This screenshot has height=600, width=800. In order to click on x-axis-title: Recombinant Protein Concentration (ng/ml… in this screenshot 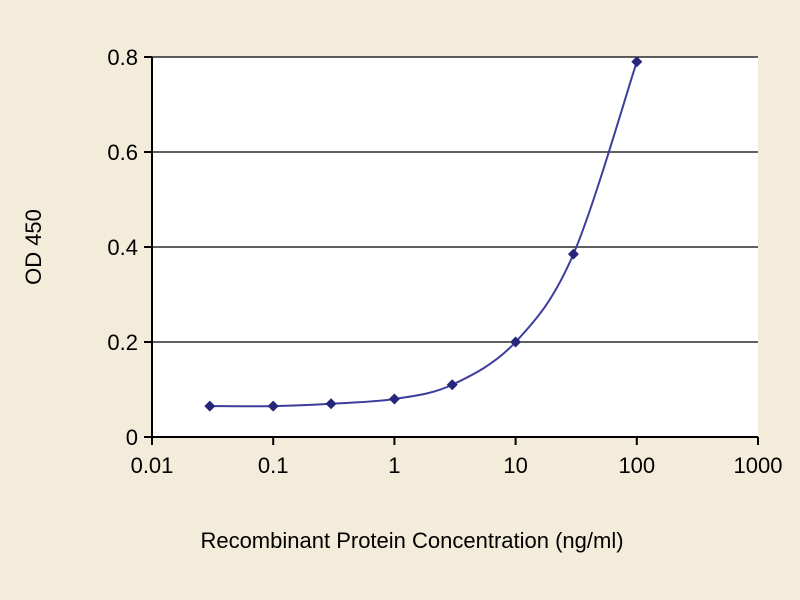, I will do `click(412, 540)`.